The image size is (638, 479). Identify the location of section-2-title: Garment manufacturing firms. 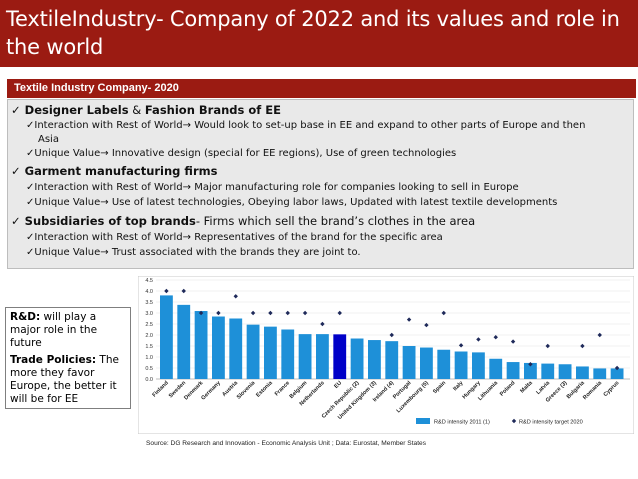
(121, 171).